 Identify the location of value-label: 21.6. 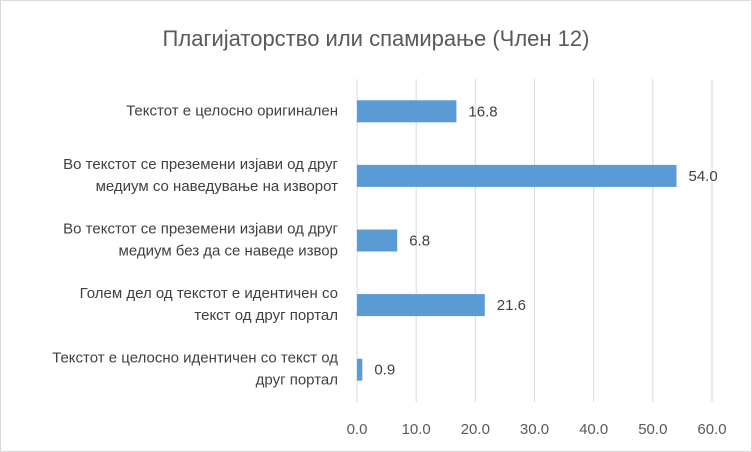
(511, 305).